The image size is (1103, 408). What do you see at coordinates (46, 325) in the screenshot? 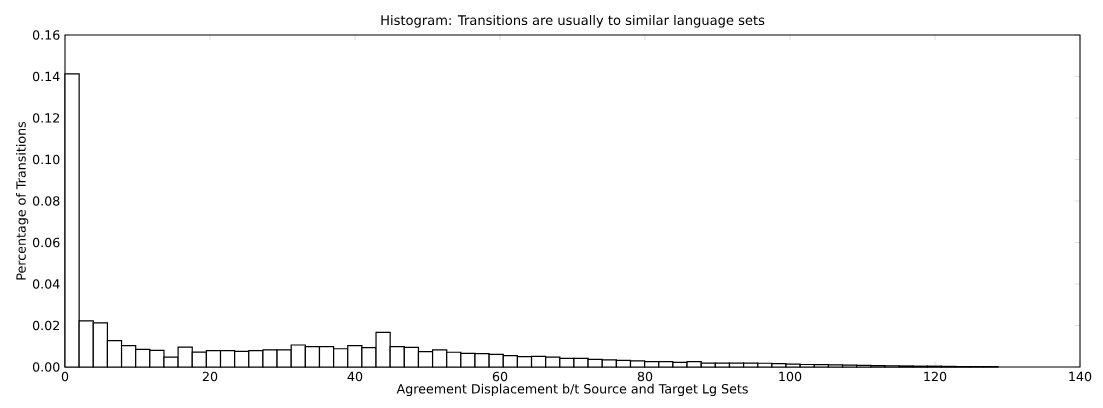
I see `y-tick-label: 0.02` at bounding box center [46, 325].